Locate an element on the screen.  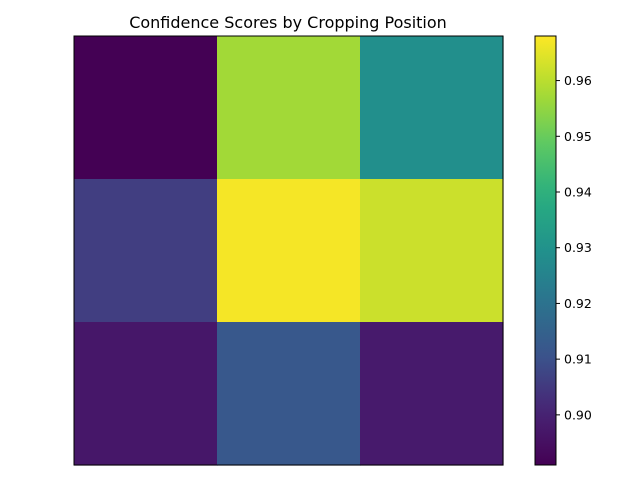
heatmap-cell-r1-c0 is located at coordinates (146, 251).